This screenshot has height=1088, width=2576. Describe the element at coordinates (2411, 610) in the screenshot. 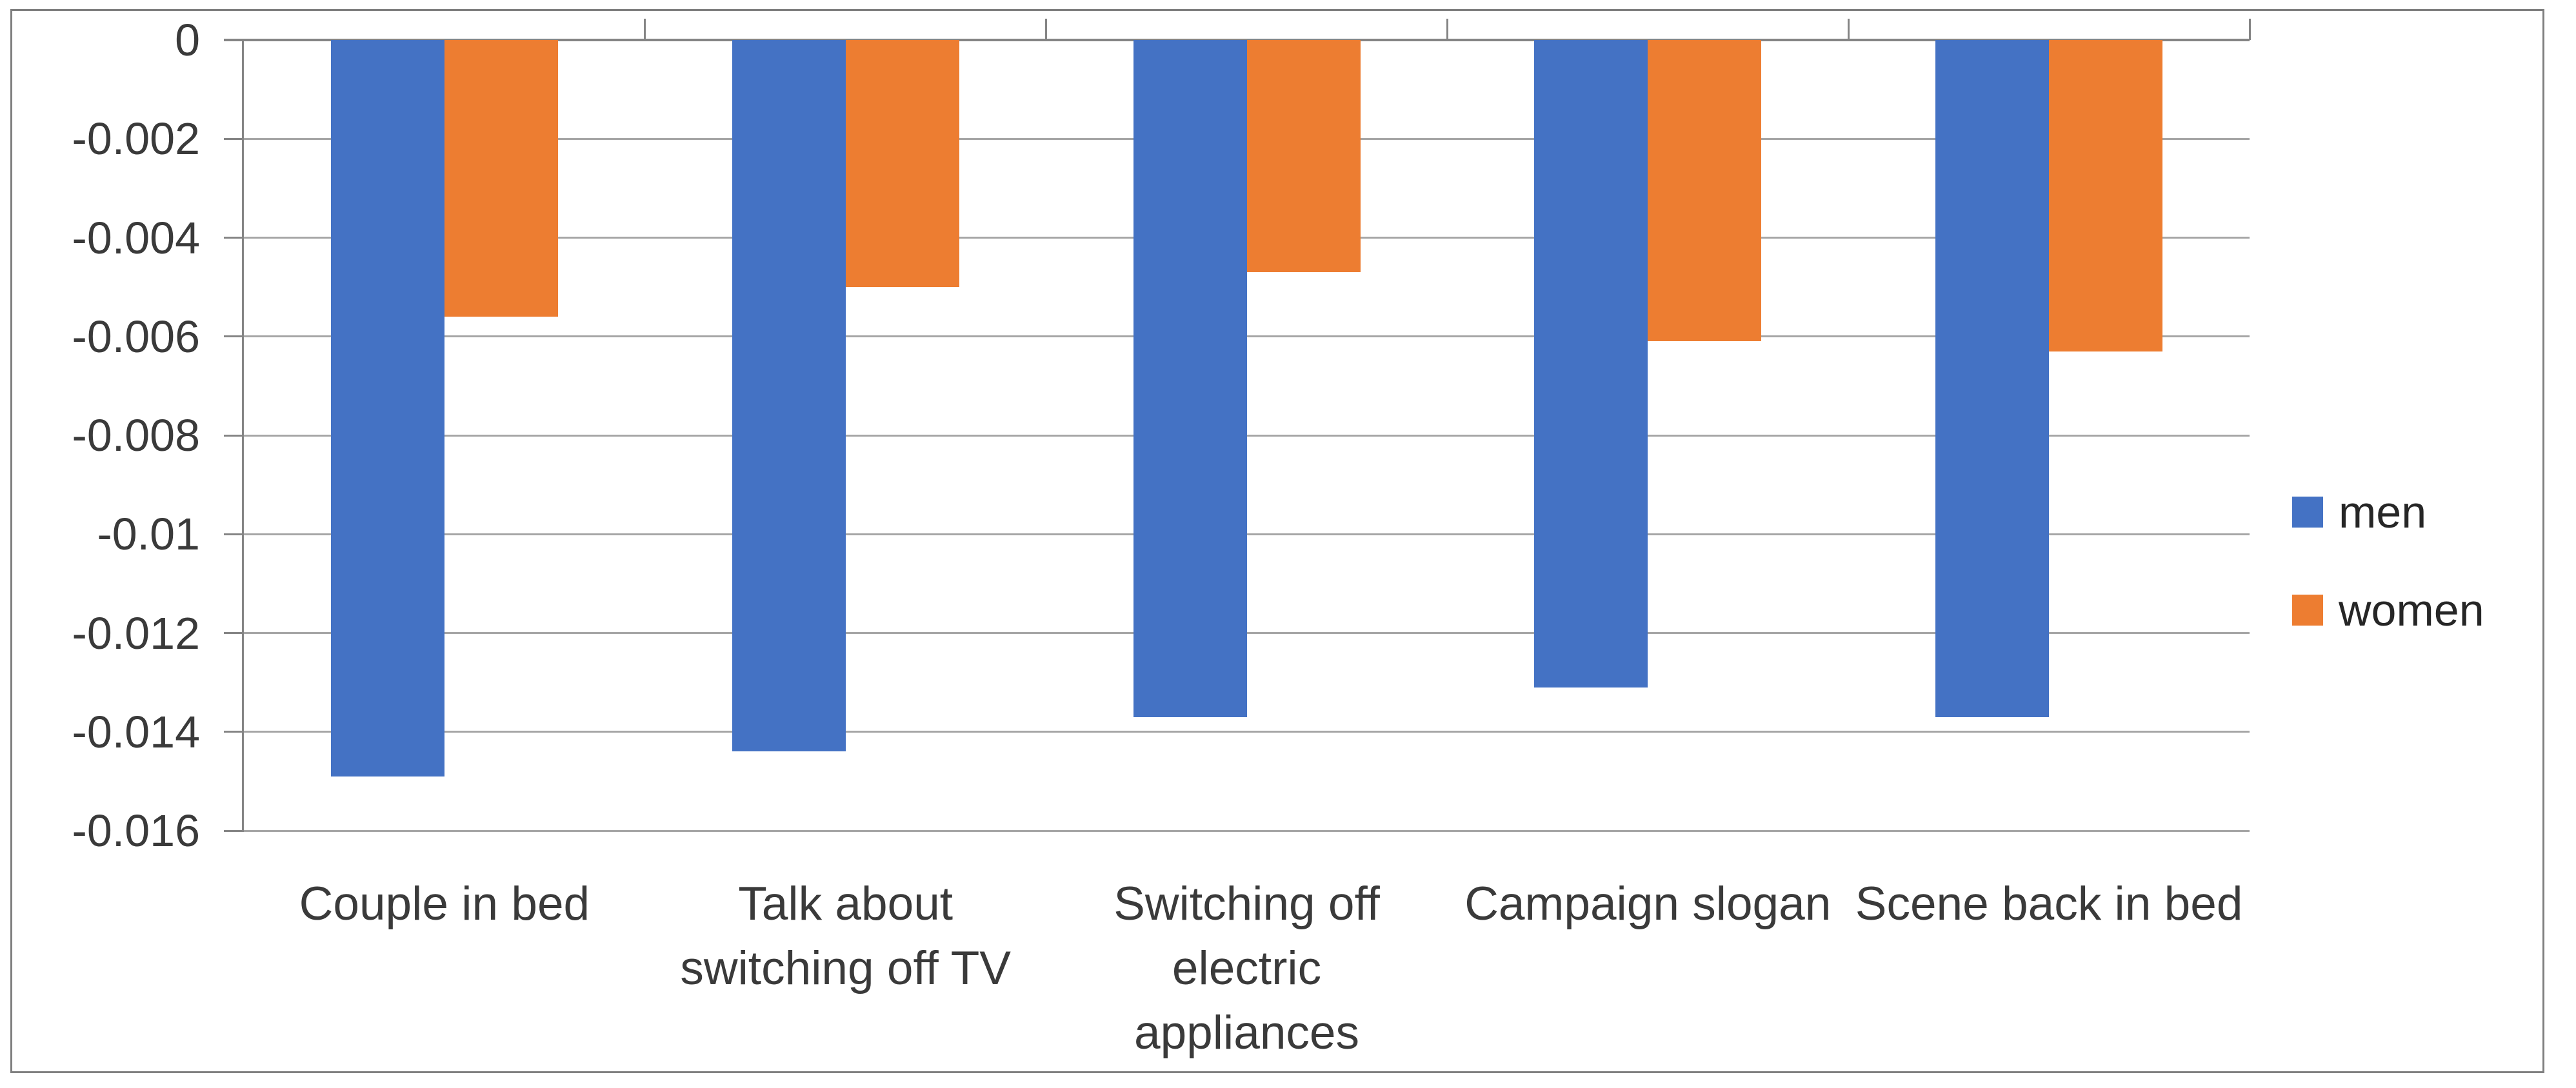

I see `legend-label-women: women` at that location.